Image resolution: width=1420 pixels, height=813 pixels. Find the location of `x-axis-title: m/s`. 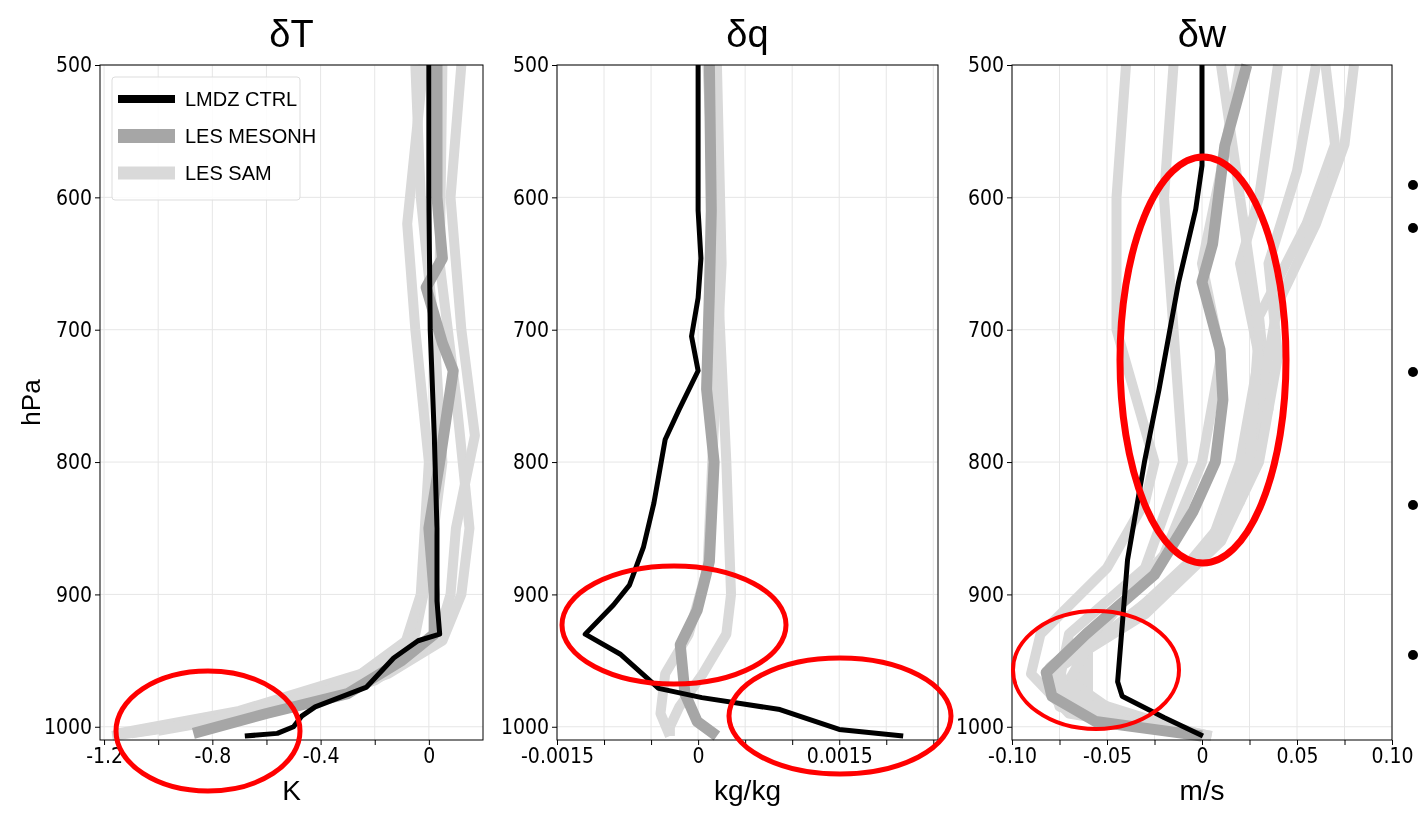

x-axis-title: m/s is located at coordinates (1202, 790).